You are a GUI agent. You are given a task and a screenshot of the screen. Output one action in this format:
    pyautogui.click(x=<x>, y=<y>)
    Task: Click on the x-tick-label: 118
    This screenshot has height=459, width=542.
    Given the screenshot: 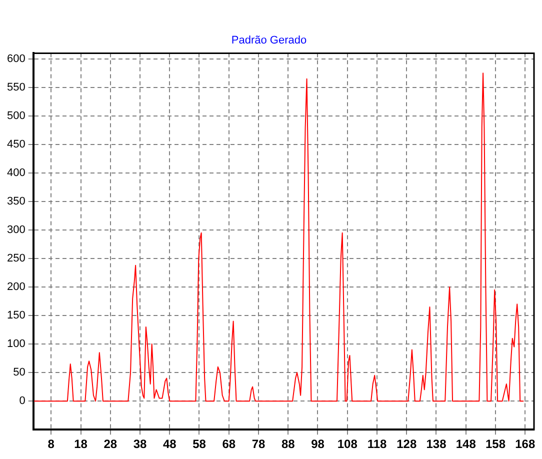 What is the action you would take?
    pyautogui.click(x=377, y=444)
    